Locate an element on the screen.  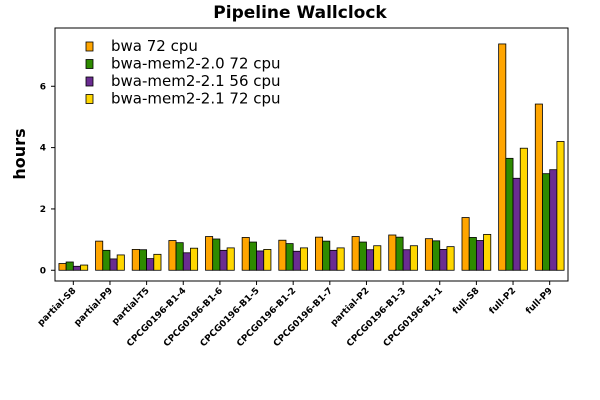
bar-bwa-mem2-2-1-72-cpu-full-p2 is located at coordinates (523, 209).